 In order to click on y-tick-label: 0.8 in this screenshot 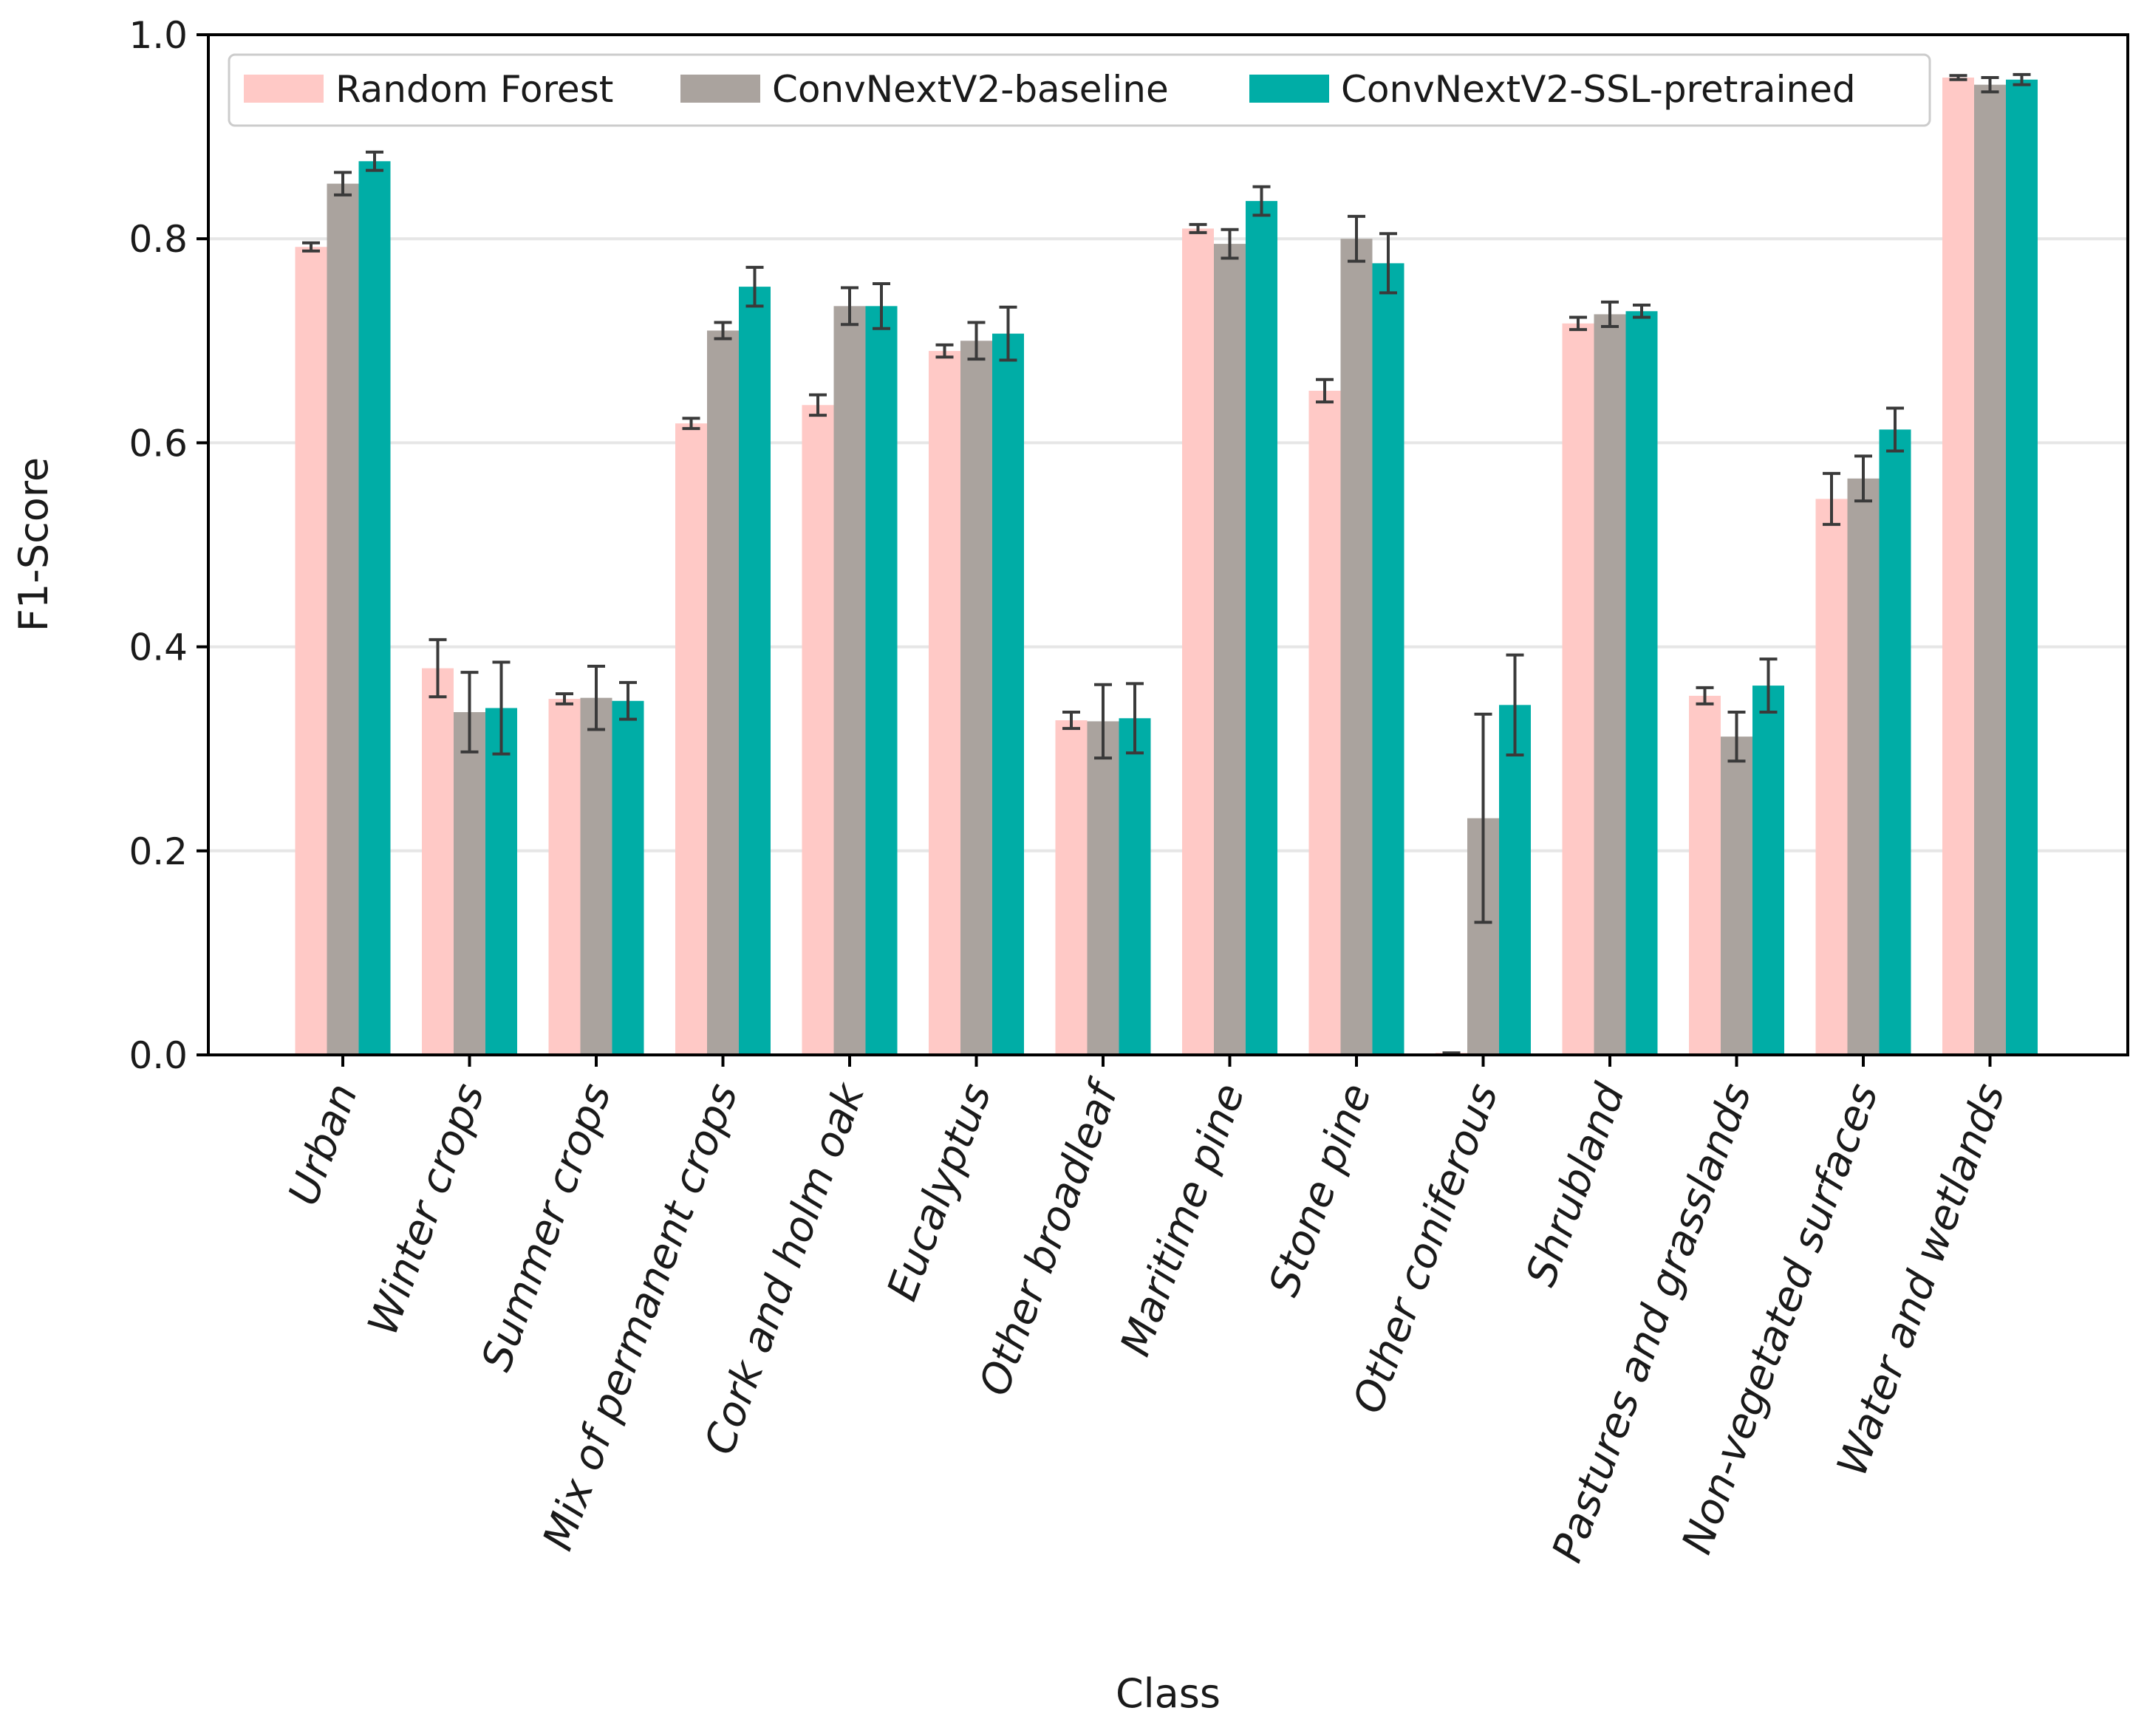, I will do `click(158, 239)`.